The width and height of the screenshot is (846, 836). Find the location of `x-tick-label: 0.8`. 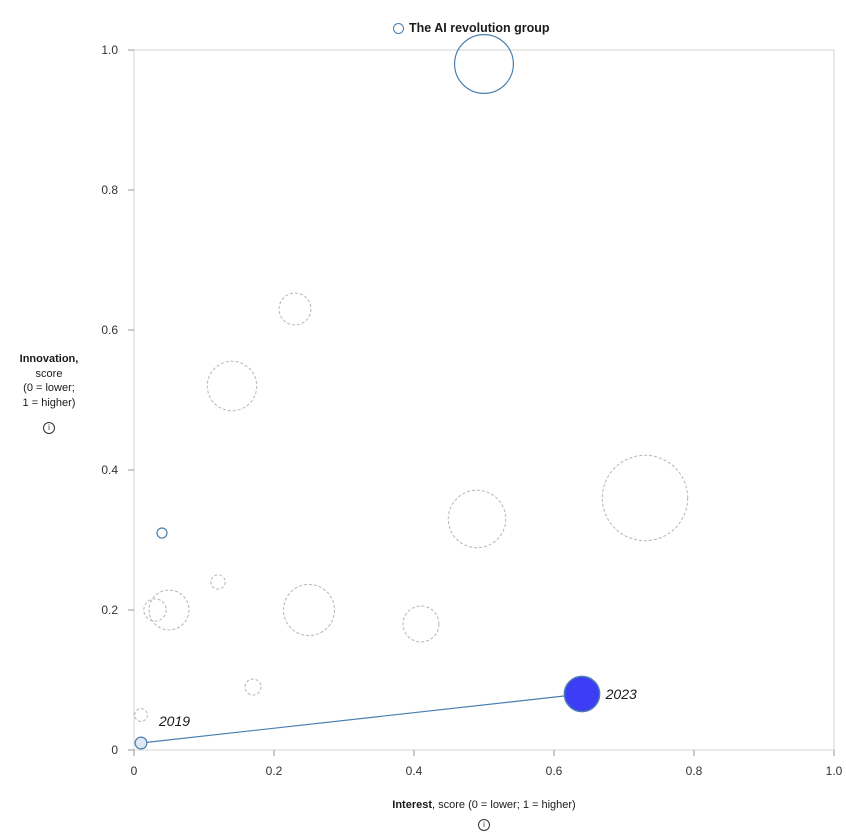

x-tick-label: 0.8 is located at coordinates (694, 771).